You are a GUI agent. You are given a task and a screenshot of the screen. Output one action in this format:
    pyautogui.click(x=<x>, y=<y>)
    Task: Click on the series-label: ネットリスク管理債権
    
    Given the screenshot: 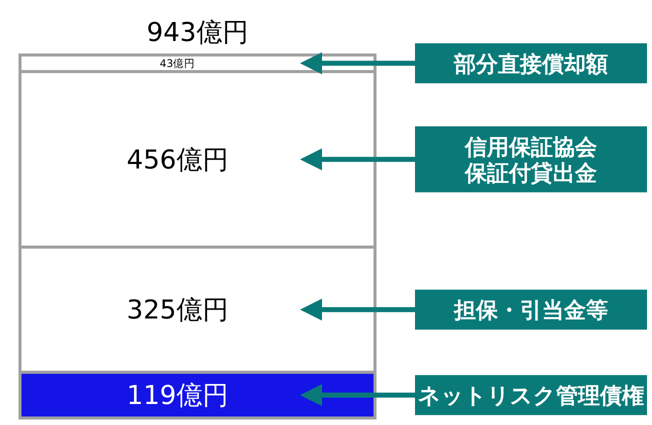 What is the action you would take?
    pyautogui.click(x=531, y=397)
    